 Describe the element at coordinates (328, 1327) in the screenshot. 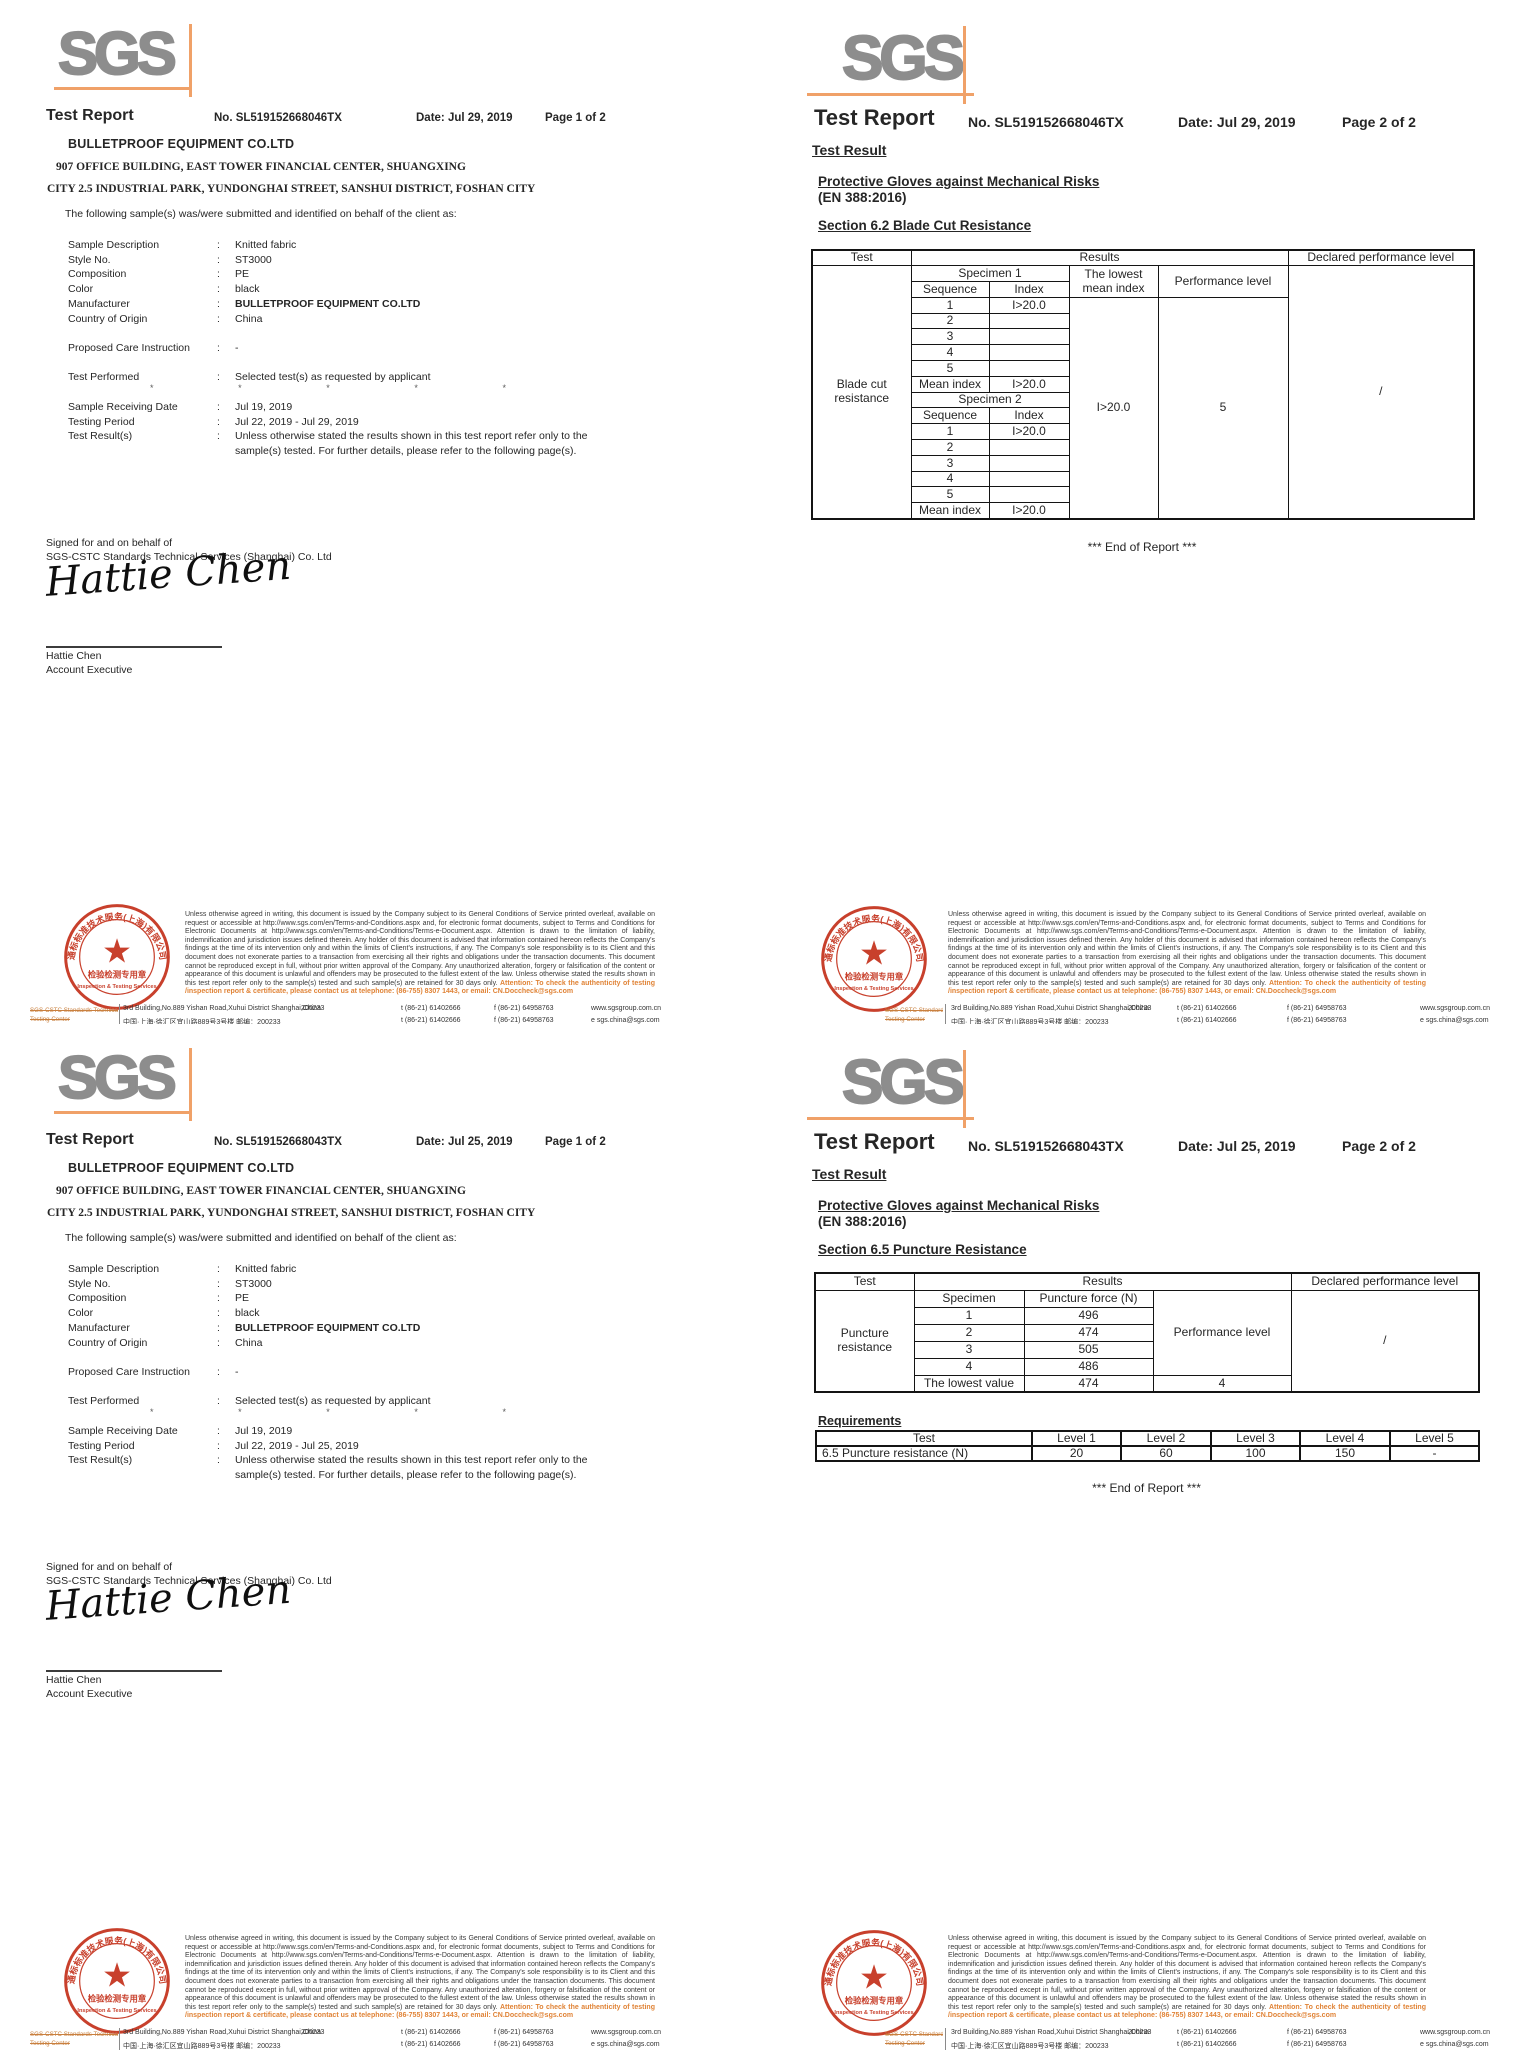

I see `field-value: BULLETPROOF EQUIPMENT CO.LTD` at that location.